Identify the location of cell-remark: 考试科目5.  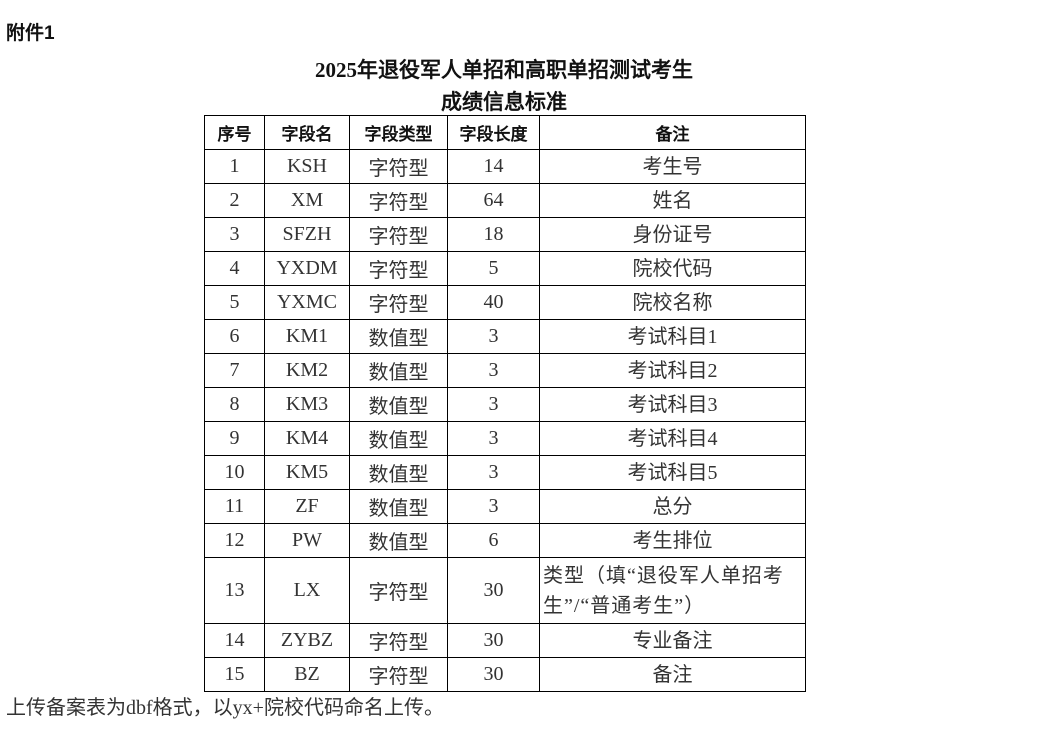
(672, 472).